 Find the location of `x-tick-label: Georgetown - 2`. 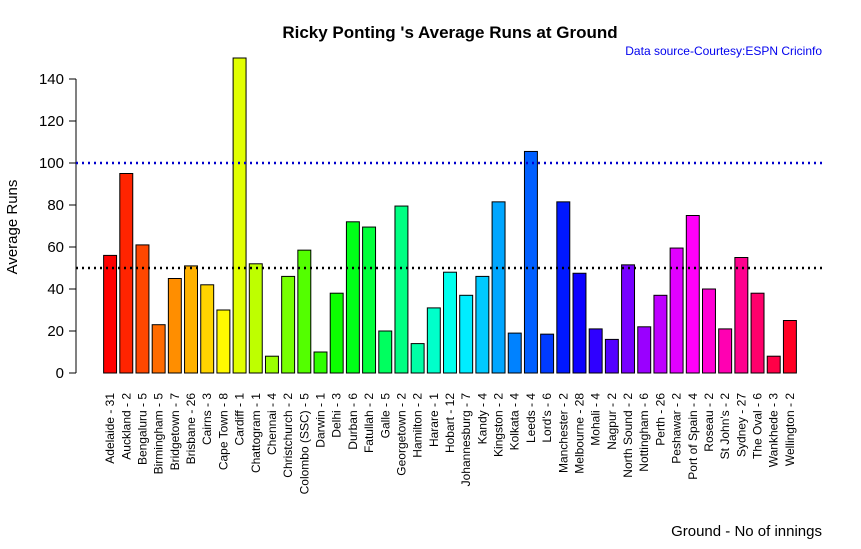

x-tick-label: Georgetown - 2 is located at coordinates (401, 434).